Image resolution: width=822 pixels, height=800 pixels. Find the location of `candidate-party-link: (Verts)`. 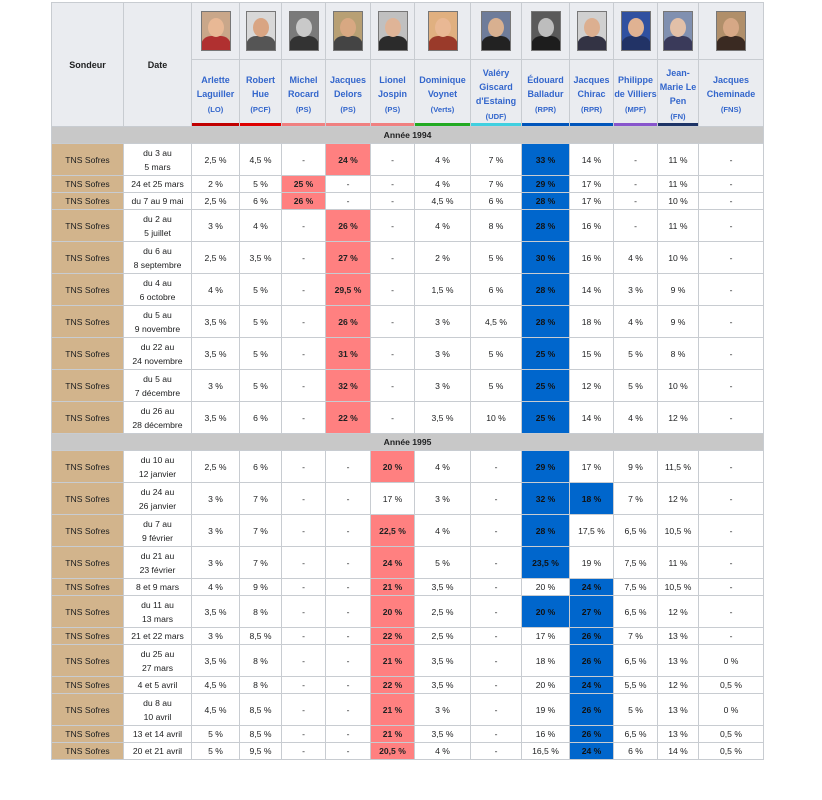

candidate-party-link: (Verts) is located at coordinates (442, 109).